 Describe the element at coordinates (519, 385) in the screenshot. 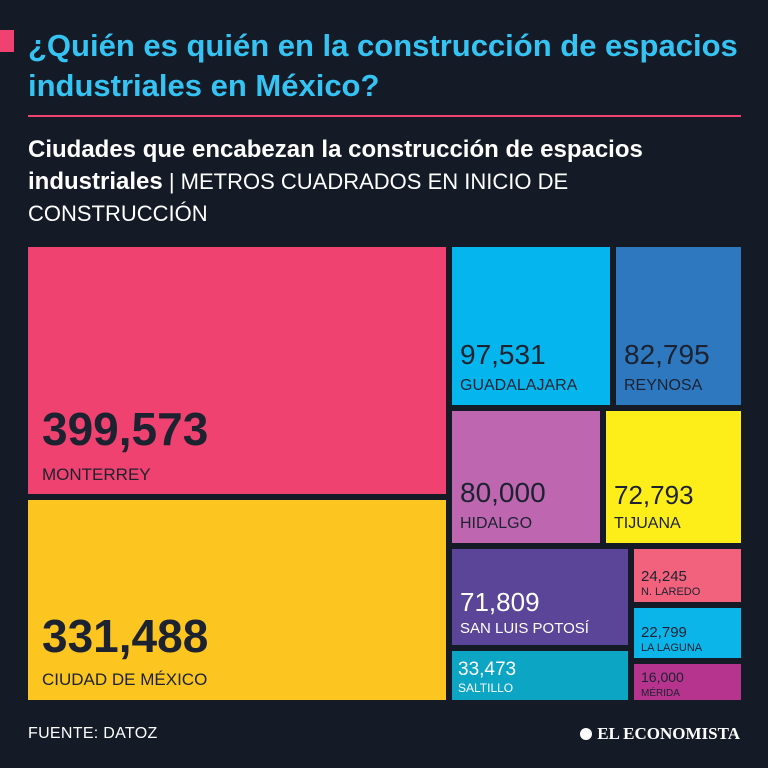

I see `city-label-guadalajara: GUADALAJARA` at that location.